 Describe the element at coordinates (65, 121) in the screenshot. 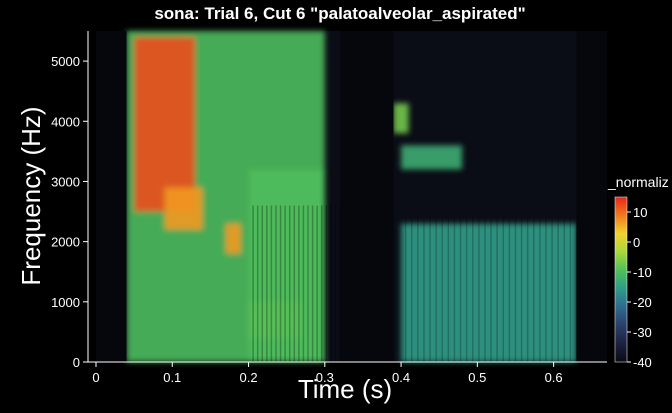

I see `y-tick-label: 4000` at that location.